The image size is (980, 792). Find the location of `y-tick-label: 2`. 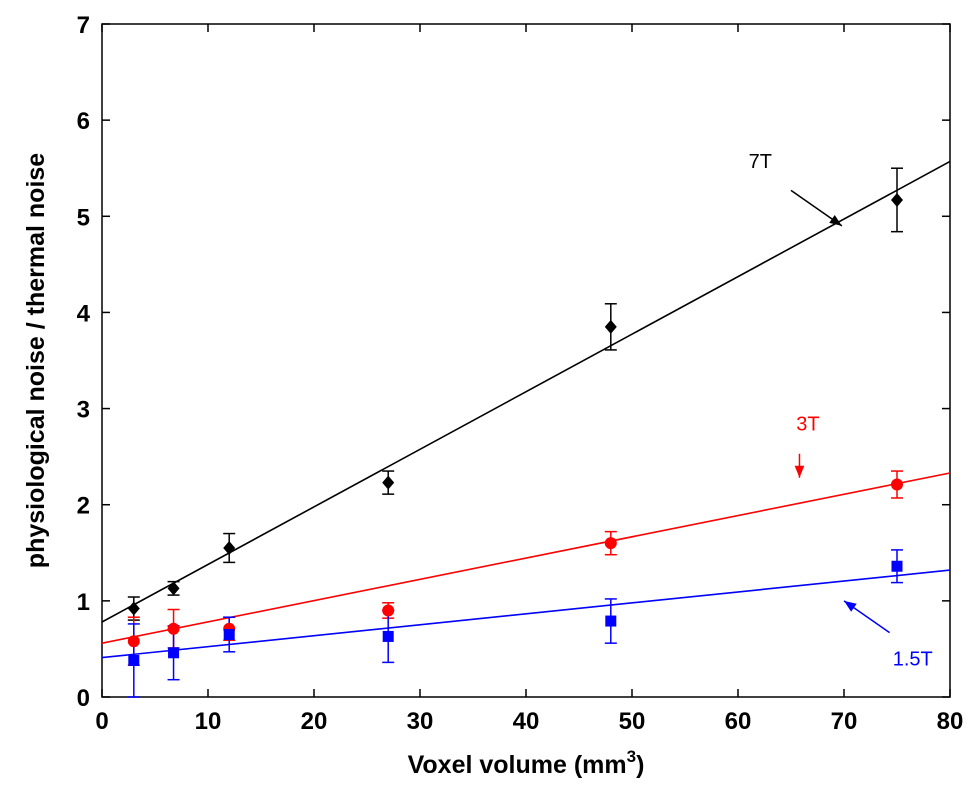

y-tick-label: 2 is located at coordinates (83, 506).